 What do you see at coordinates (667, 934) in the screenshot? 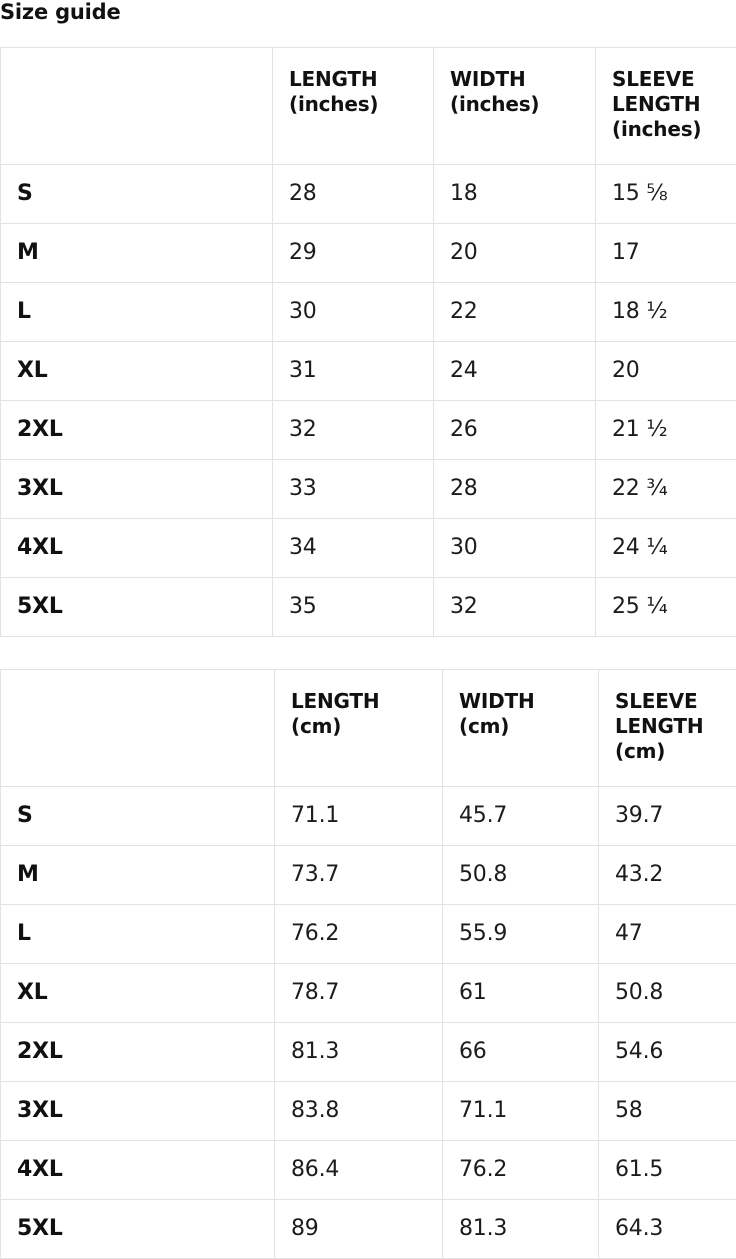
I see `value-cell: 47` at bounding box center [667, 934].